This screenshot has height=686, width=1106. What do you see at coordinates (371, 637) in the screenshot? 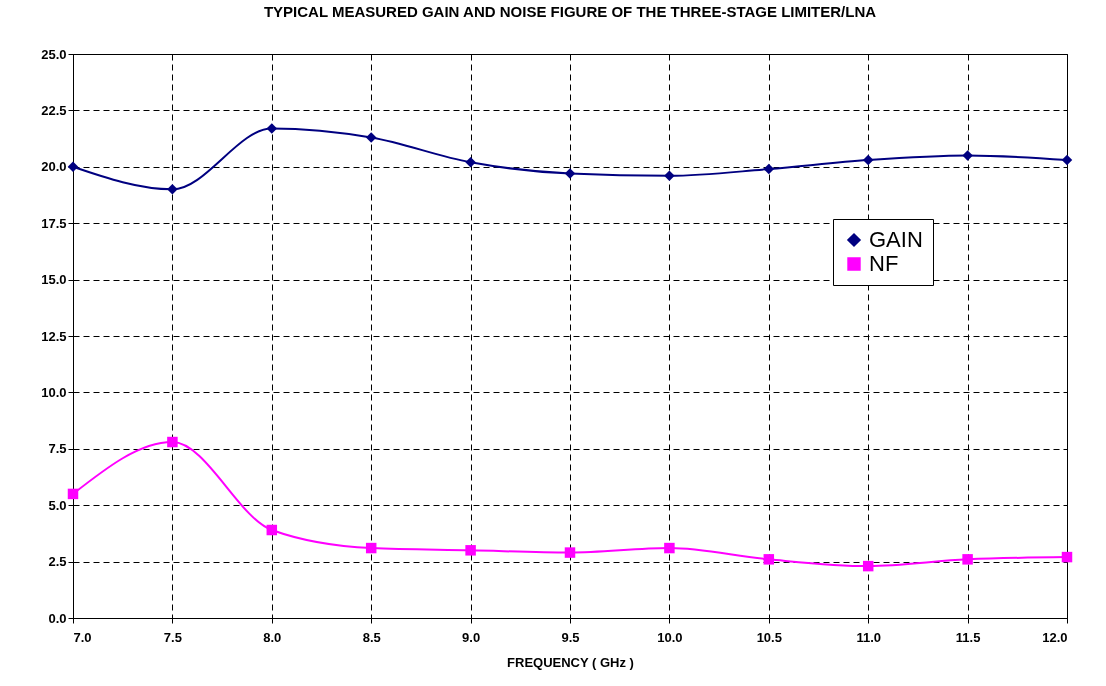
I see `x-tick-label: 8.5` at bounding box center [371, 637].